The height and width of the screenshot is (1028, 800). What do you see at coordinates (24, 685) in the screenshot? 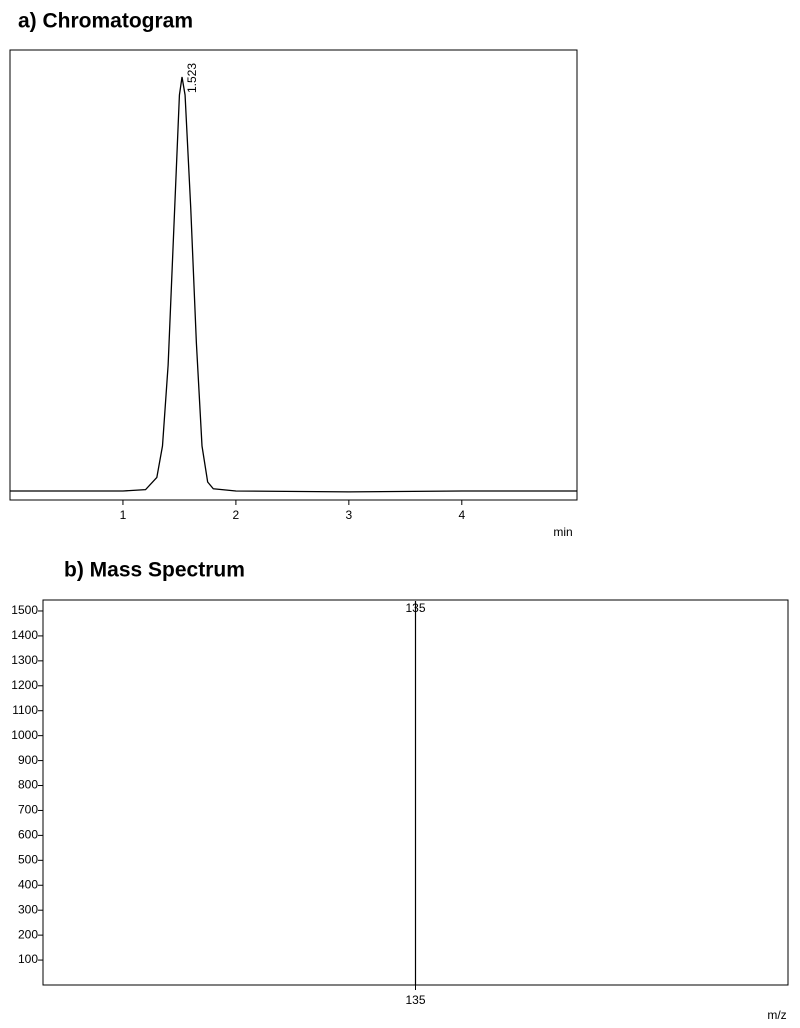
I see `y-tick-label: 1200` at bounding box center [24, 685].